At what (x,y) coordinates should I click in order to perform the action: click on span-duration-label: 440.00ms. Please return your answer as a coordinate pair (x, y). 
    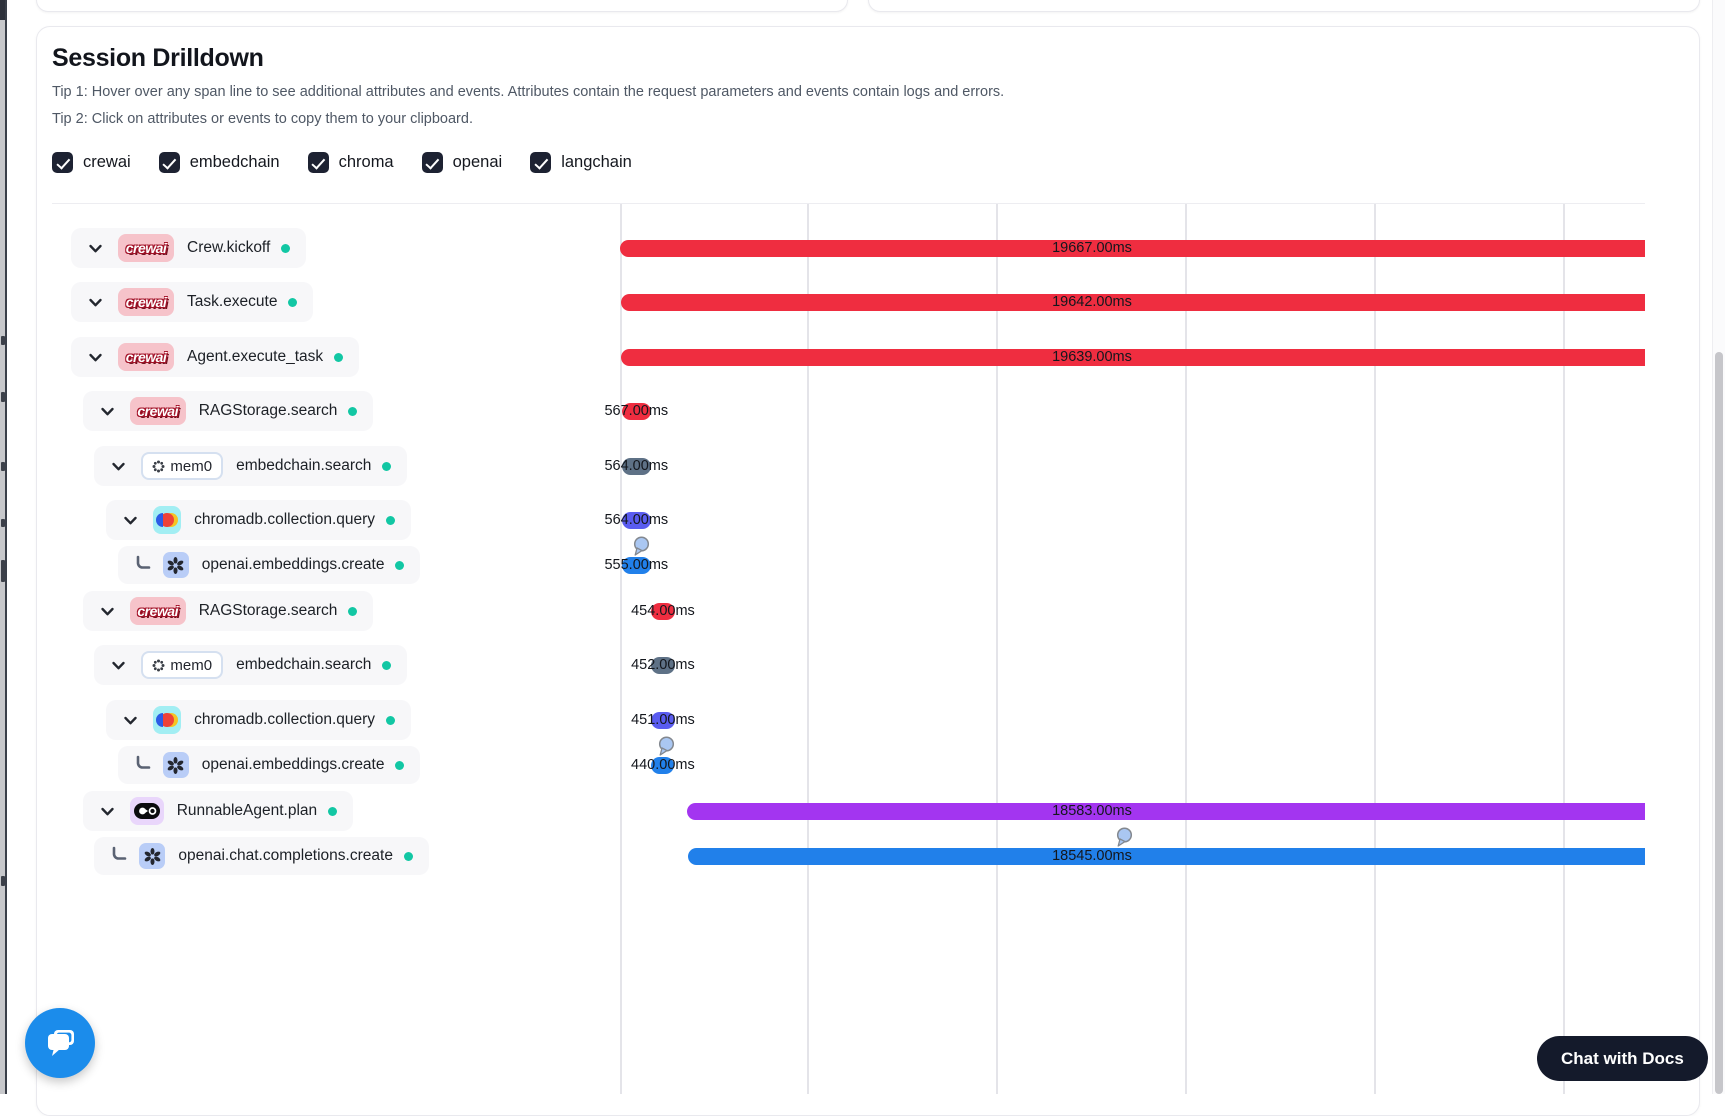
    Looking at the image, I should click on (663, 764).